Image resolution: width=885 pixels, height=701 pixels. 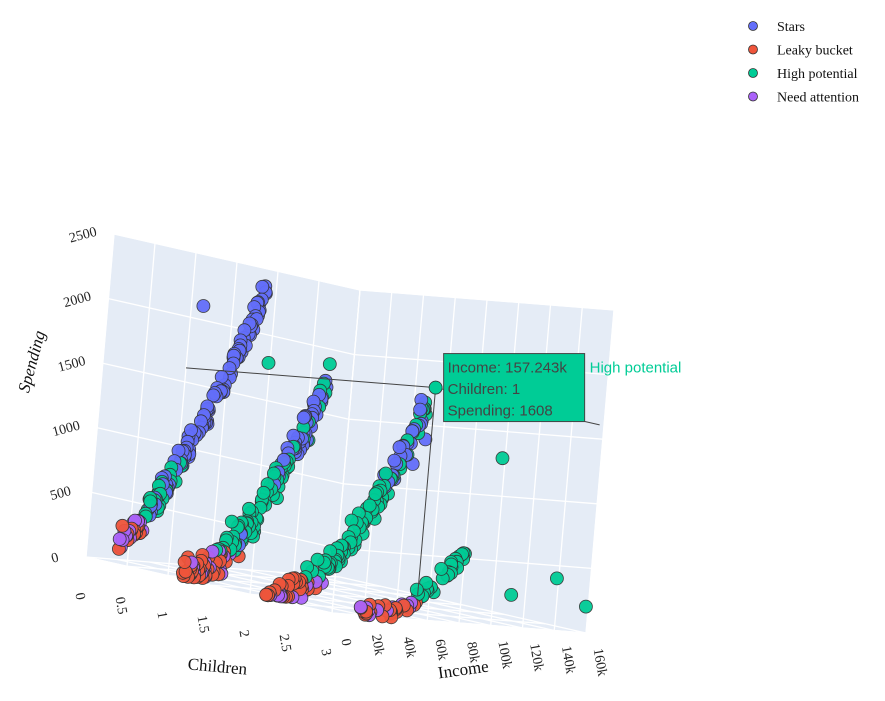 I want to click on tooltip-series-label: High potential, so click(x=636, y=368).